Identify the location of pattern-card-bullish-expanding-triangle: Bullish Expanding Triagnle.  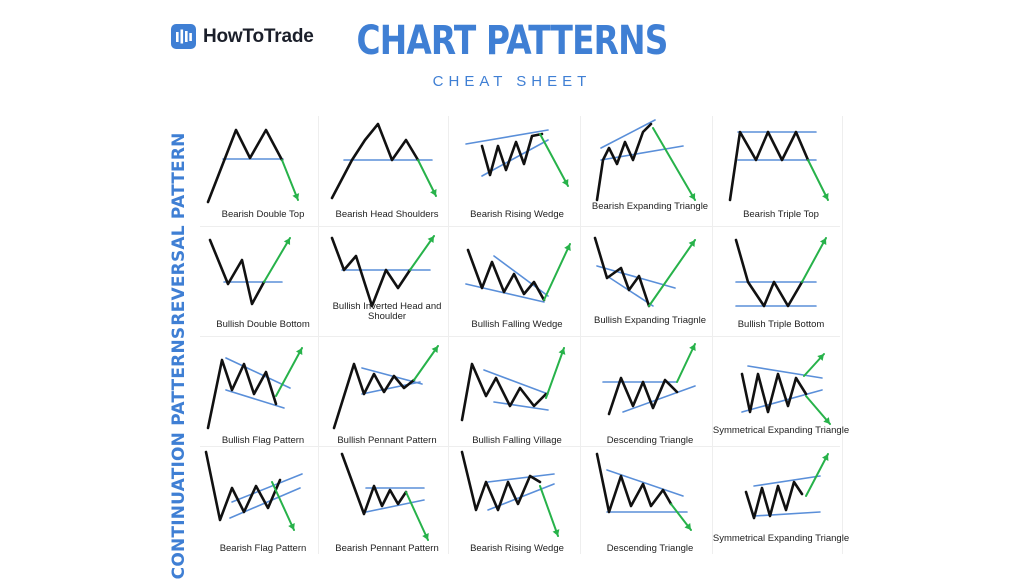
(650, 285).